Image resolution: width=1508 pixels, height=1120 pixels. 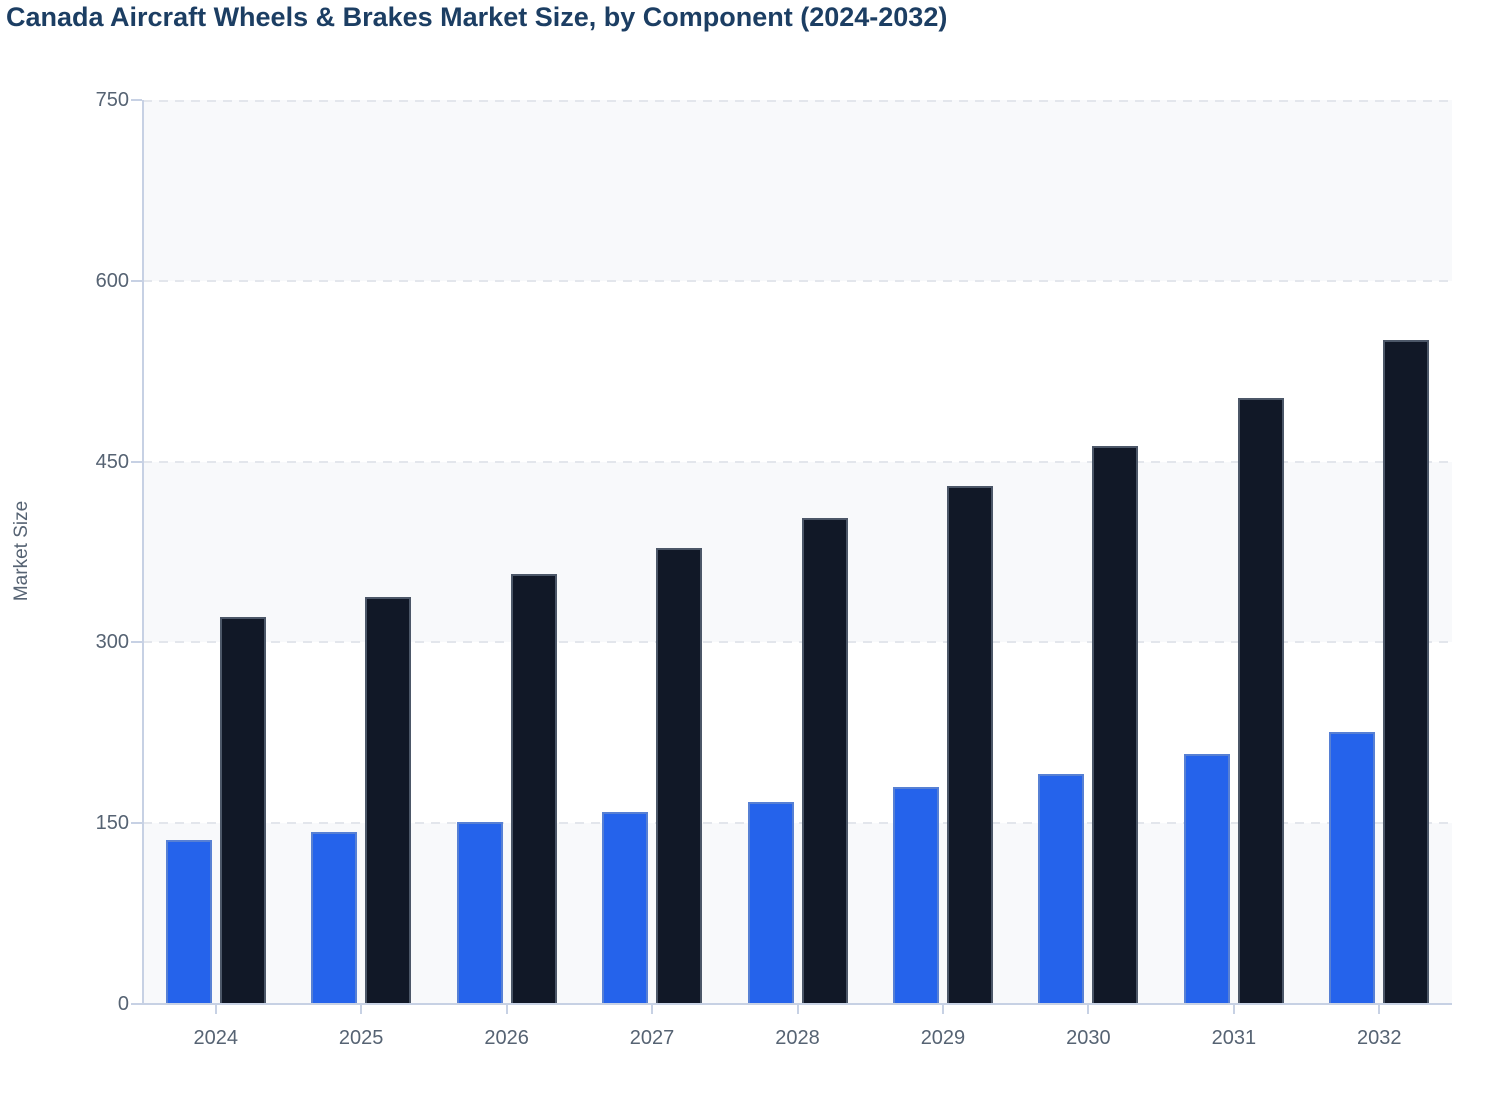 I want to click on bar-2024-blue, so click(x=188, y=922).